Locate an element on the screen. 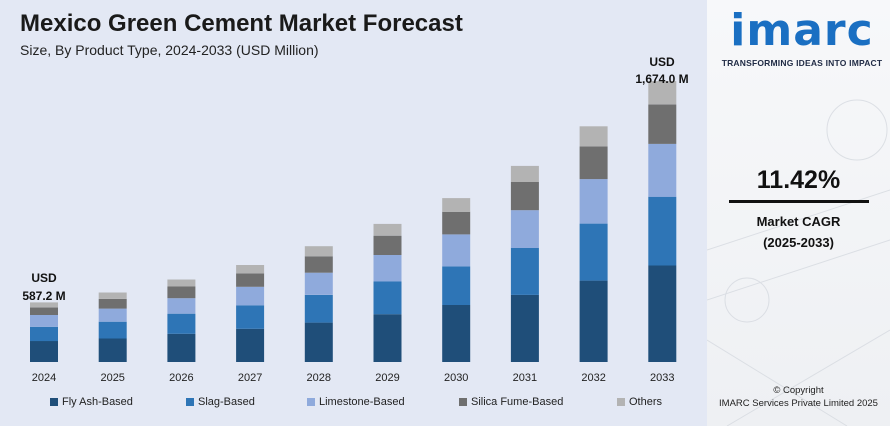  bar-segment-2027-others is located at coordinates (250, 269).